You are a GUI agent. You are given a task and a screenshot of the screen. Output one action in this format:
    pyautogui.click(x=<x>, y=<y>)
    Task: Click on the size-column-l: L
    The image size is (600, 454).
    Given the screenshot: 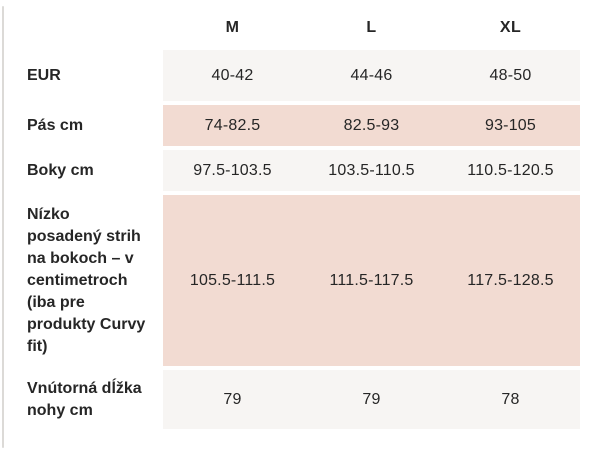 What is the action you would take?
    pyautogui.click(x=371, y=28)
    